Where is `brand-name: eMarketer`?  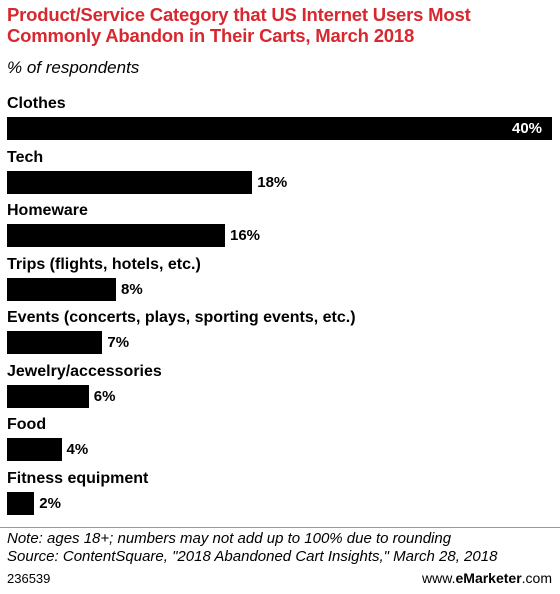 brand-name: eMarketer is located at coordinates (488, 578).